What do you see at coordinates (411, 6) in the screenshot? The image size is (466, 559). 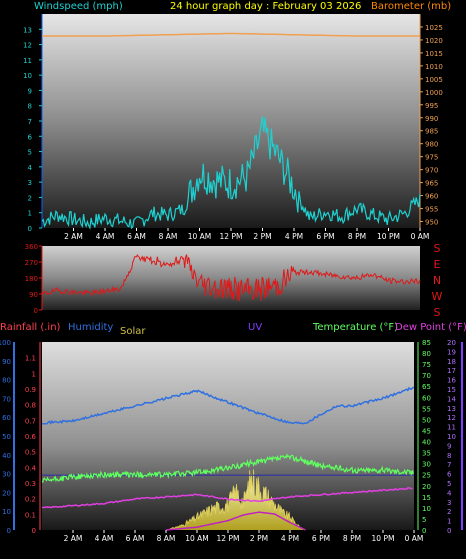 I see `barometer-axis-label: Barometer (mb)` at bounding box center [411, 6].